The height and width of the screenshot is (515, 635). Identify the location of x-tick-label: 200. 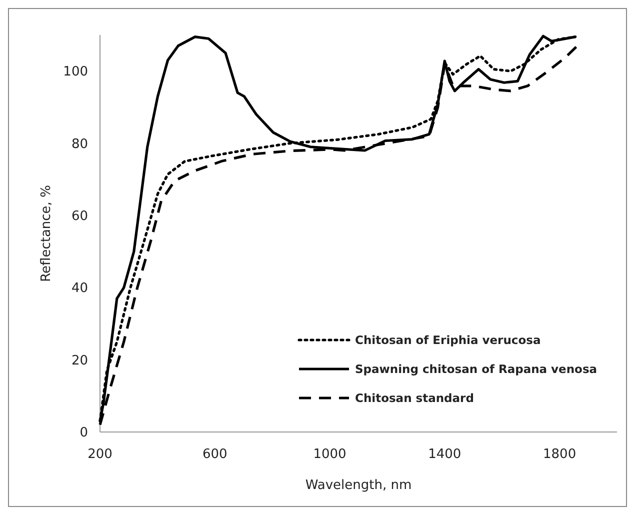
(100, 454).